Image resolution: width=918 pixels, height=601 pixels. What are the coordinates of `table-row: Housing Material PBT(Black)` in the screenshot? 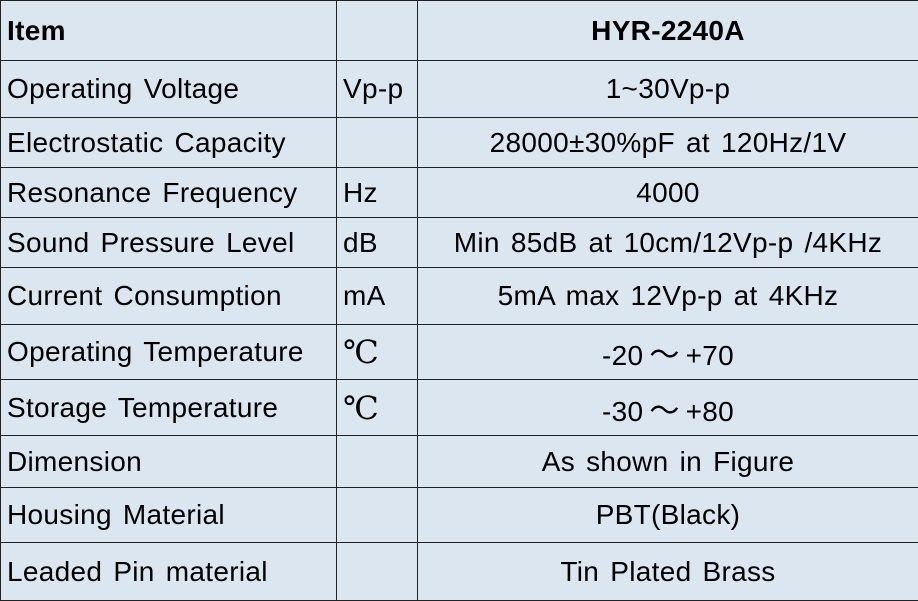 It's located at (459, 515).